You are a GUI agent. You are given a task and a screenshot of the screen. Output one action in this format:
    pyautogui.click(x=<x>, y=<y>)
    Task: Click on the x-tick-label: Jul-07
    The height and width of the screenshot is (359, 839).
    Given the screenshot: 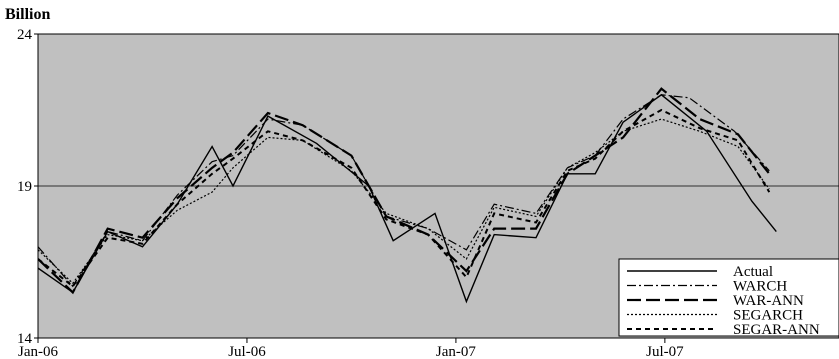 What is the action you would take?
    pyautogui.click(x=665, y=351)
    